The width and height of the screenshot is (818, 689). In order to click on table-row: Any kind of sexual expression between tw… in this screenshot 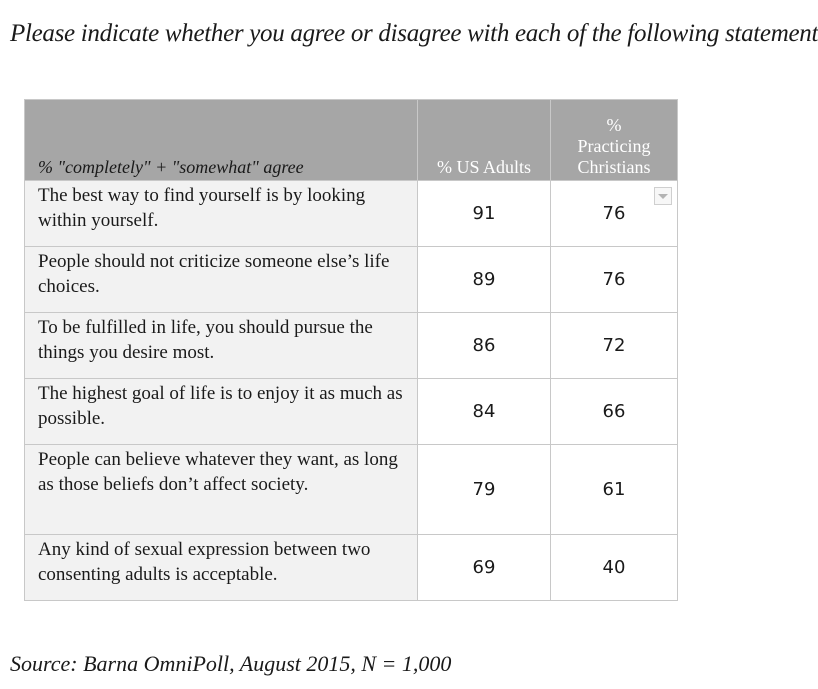, I will do `click(351, 567)`.